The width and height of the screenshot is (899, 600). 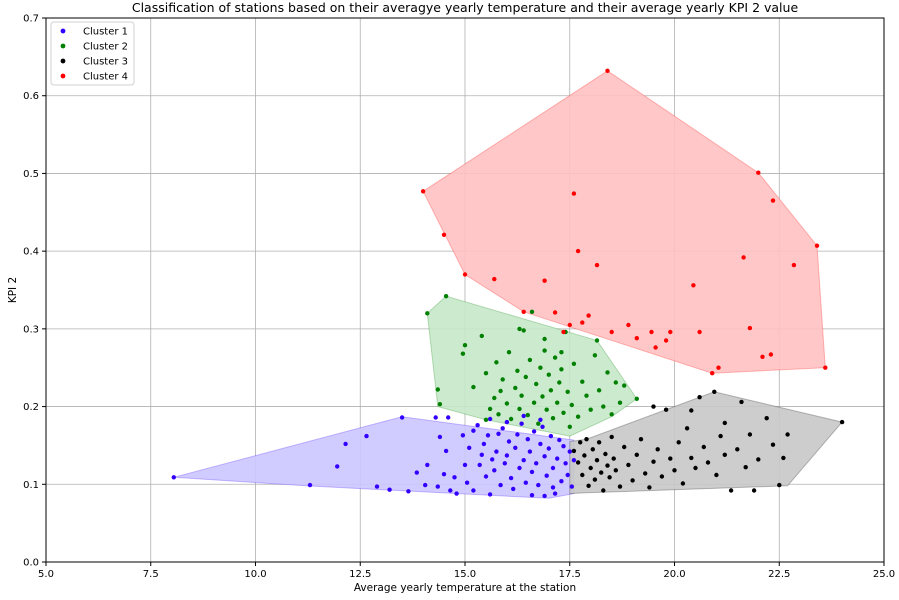 I want to click on y-axis-label: KPI 2, so click(x=13, y=290).